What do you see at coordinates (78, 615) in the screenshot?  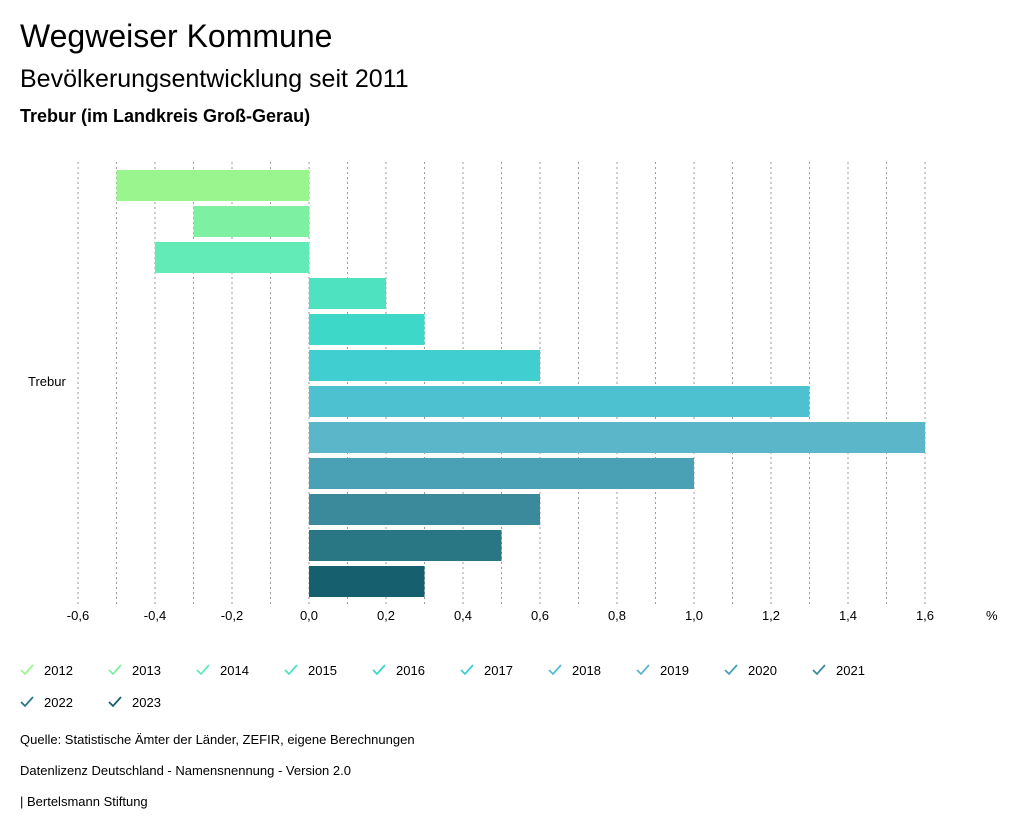 I see `x-tick-label: -0,6` at bounding box center [78, 615].